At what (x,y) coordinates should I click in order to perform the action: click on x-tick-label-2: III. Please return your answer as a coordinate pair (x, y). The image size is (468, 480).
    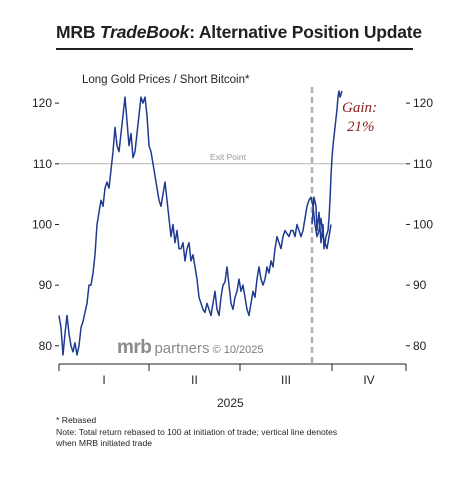
    Looking at the image, I should click on (286, 380).